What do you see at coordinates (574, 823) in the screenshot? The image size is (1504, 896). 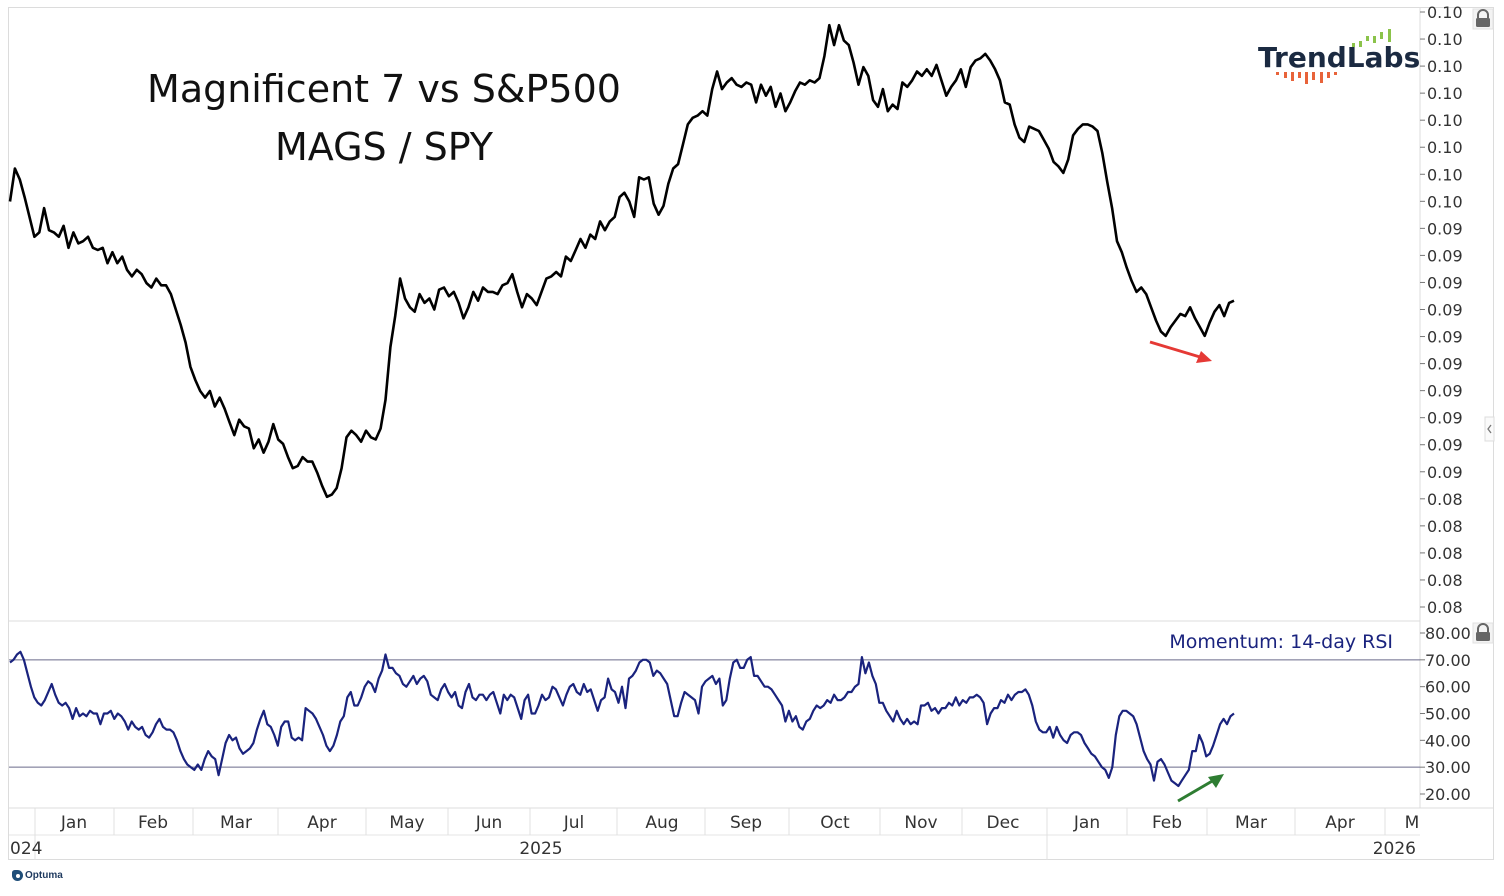 I see `month-label: Jul` at bounding box center [574, 823].